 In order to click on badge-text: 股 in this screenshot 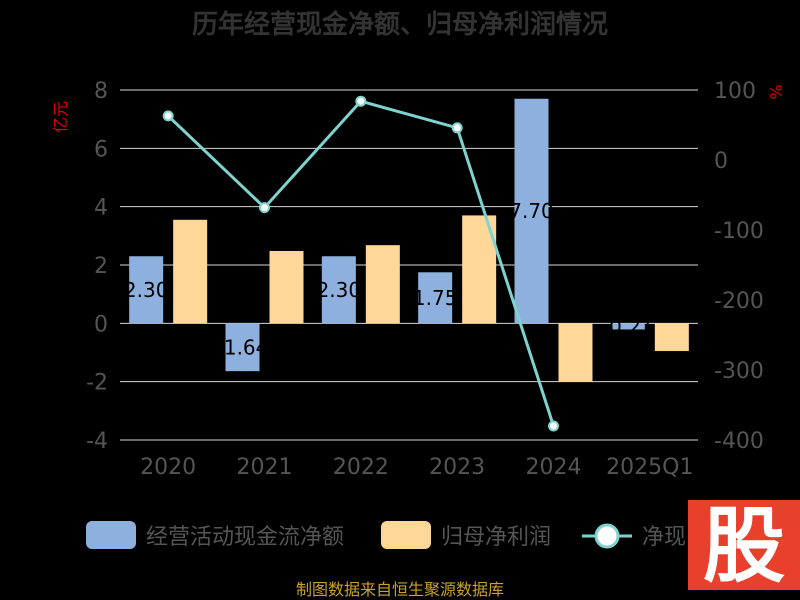, I will do `click(744, 546)`.